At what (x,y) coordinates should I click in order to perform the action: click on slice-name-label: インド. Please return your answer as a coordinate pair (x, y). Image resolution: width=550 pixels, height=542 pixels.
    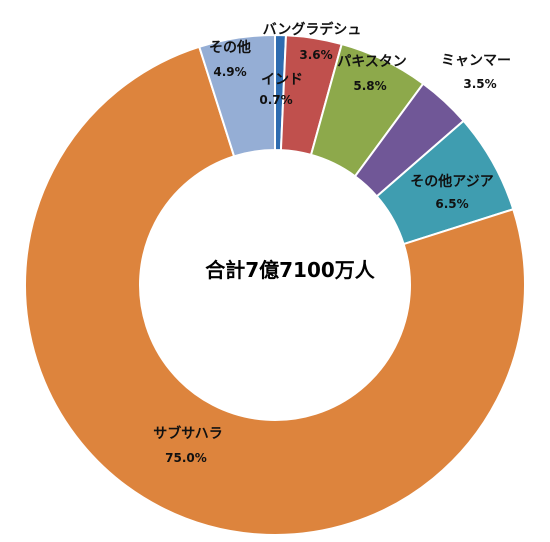
    Looking at the image, I should click on (282, 80).